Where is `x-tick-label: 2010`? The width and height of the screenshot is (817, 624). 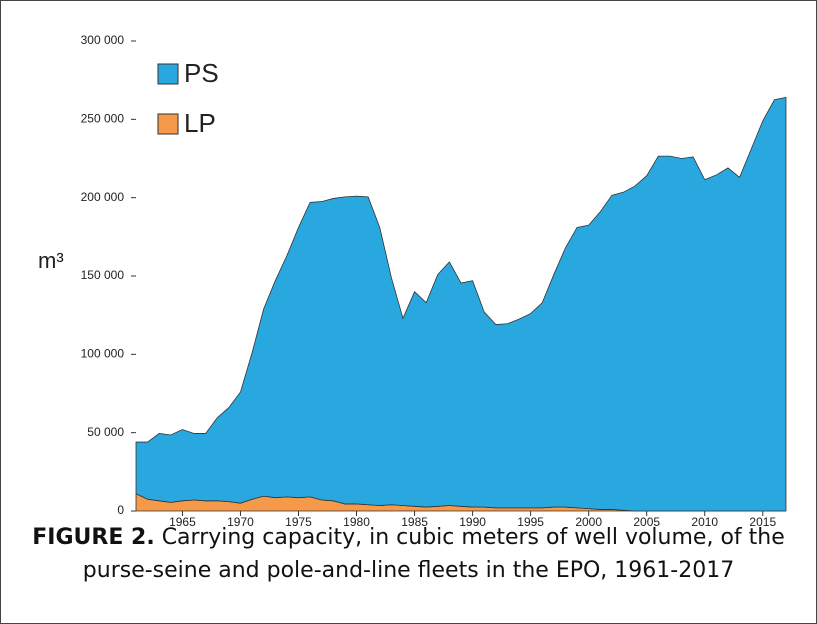
x-tick-label: 2010 is located at coordinates (704, 522).